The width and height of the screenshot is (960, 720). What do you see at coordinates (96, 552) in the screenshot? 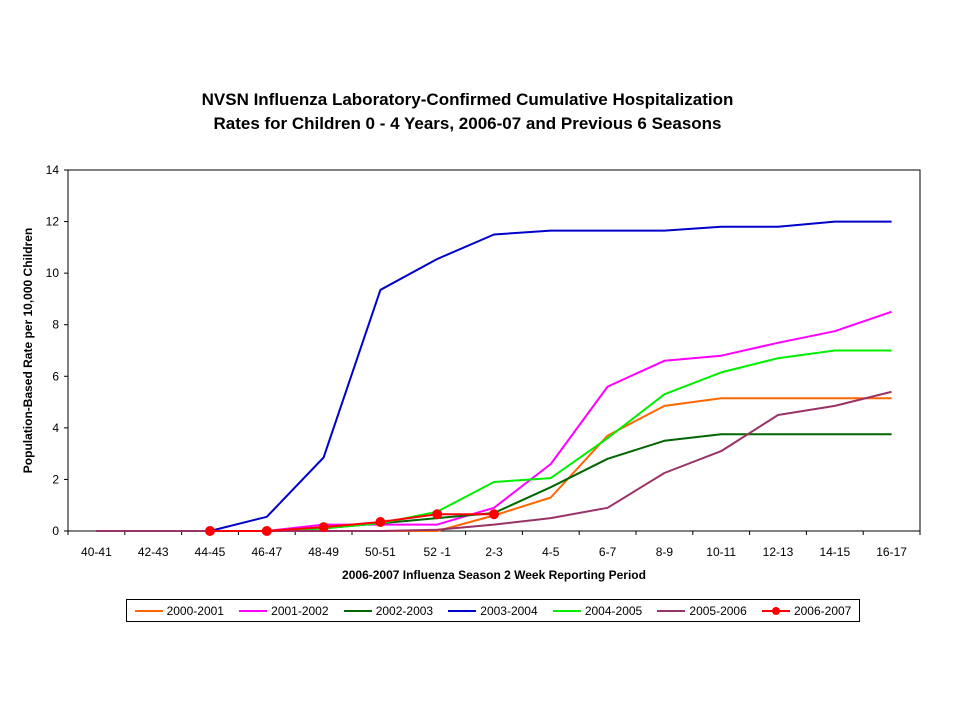
I see `x-tick-label: 40-41` at bounding box center [96, 552].